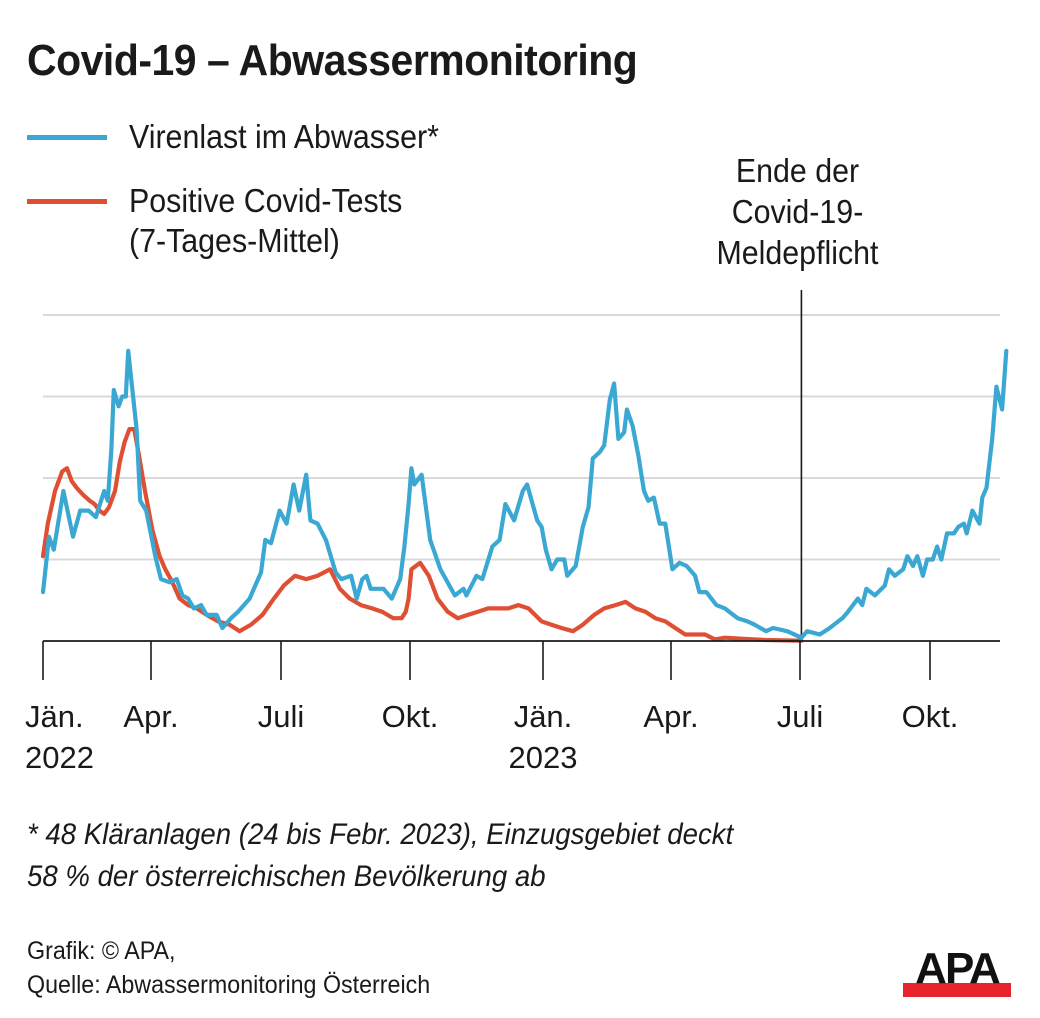  I want to click on credit-line: Grafik: © APA,, so click(101, 951).